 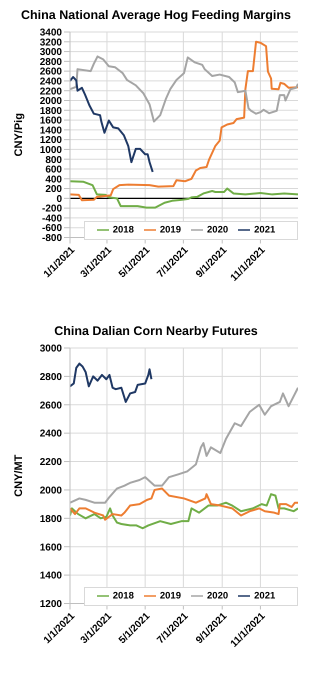 What do you see at coordinates (52, 218) in the screenshot?
I see `y-tick-label: -400` at bounding box center [52, 218].